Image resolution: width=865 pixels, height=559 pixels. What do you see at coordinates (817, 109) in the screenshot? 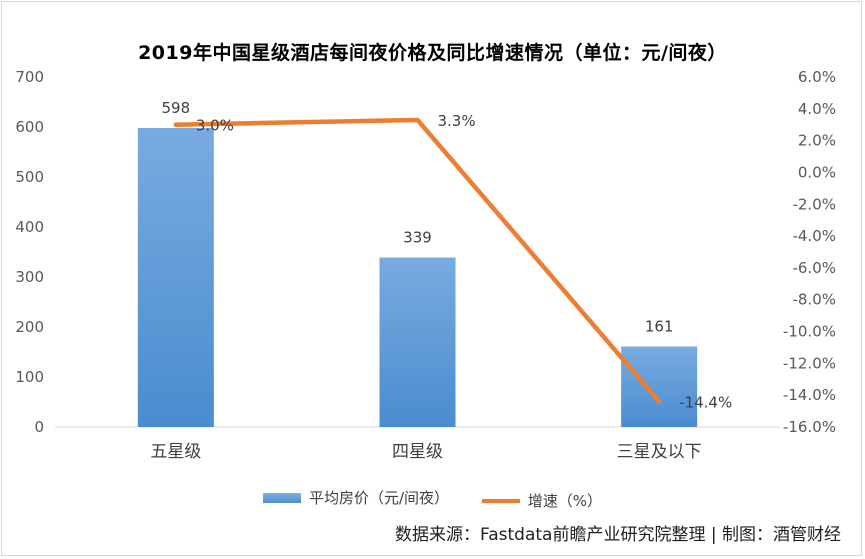
I see `right-tick-label: 4.0%` at bounding box center [817, 109].